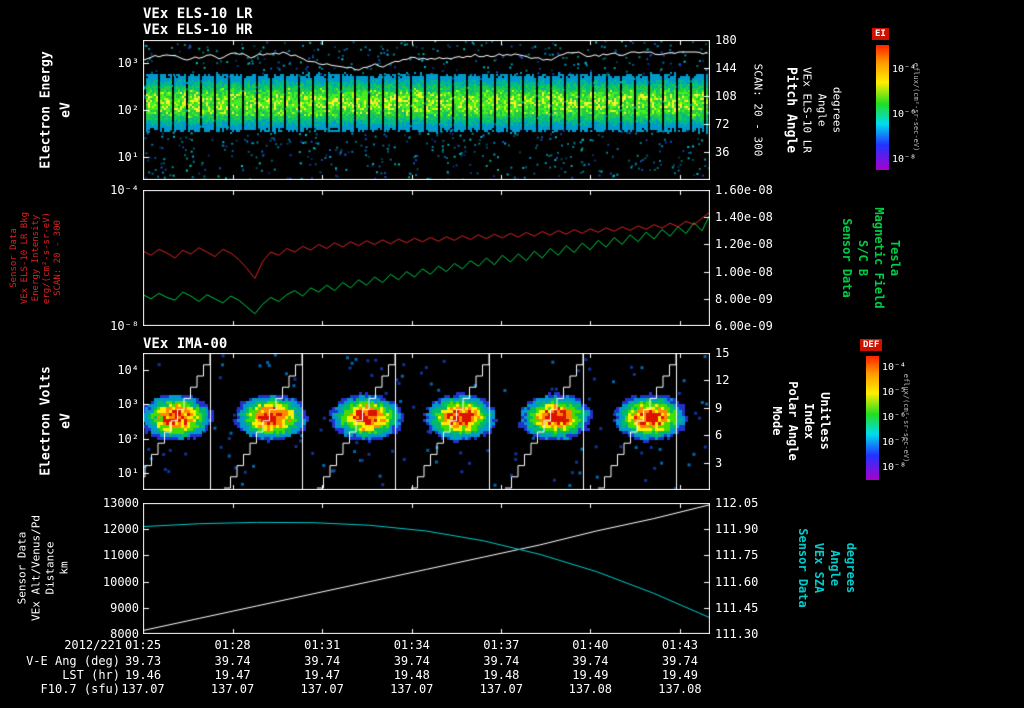 Image resolution: width=1024 pixels, height=708 pixels. I want to click on time-tick-label: 01:43, so click(679, 645).